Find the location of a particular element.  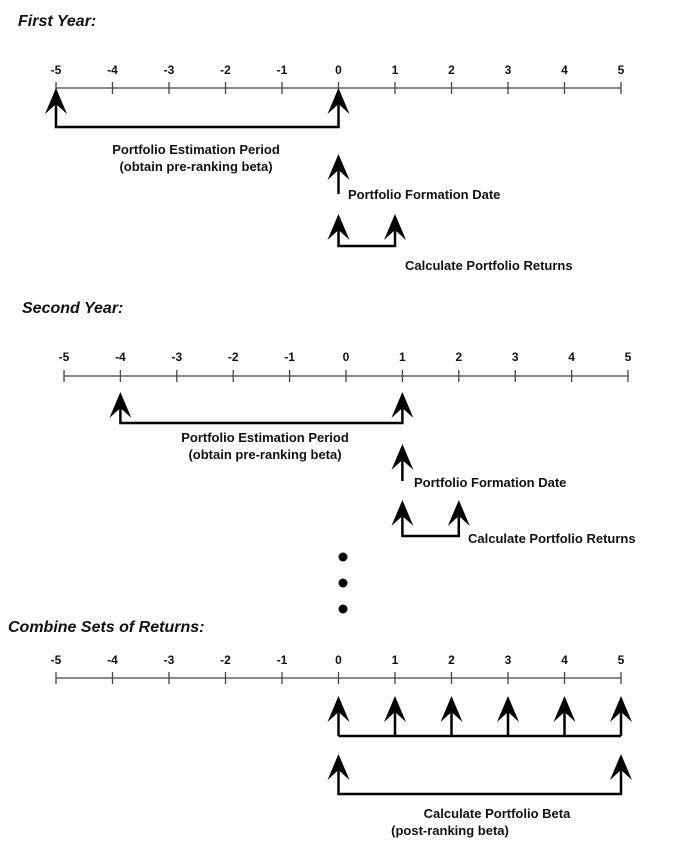

first-year-formation-arrow is located at coordinates (338, 174).